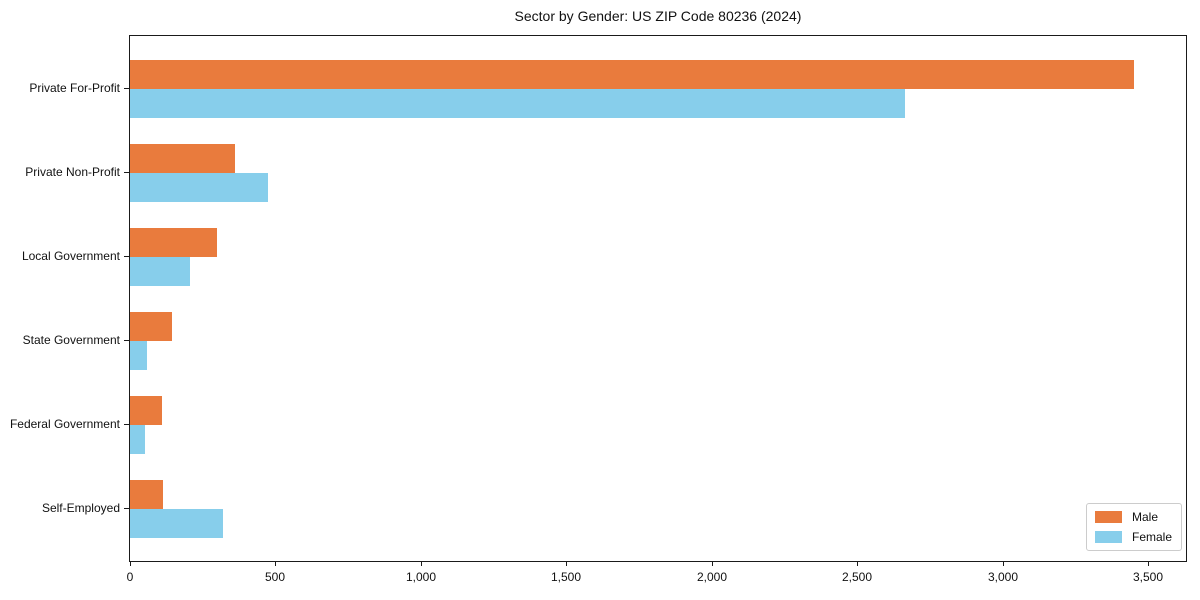 This screenshot has width=1200, height=600. Describe the element at coordinates (421, 577) in the screenshot. I see `x-tick-label-1000: 1,000` at that location.